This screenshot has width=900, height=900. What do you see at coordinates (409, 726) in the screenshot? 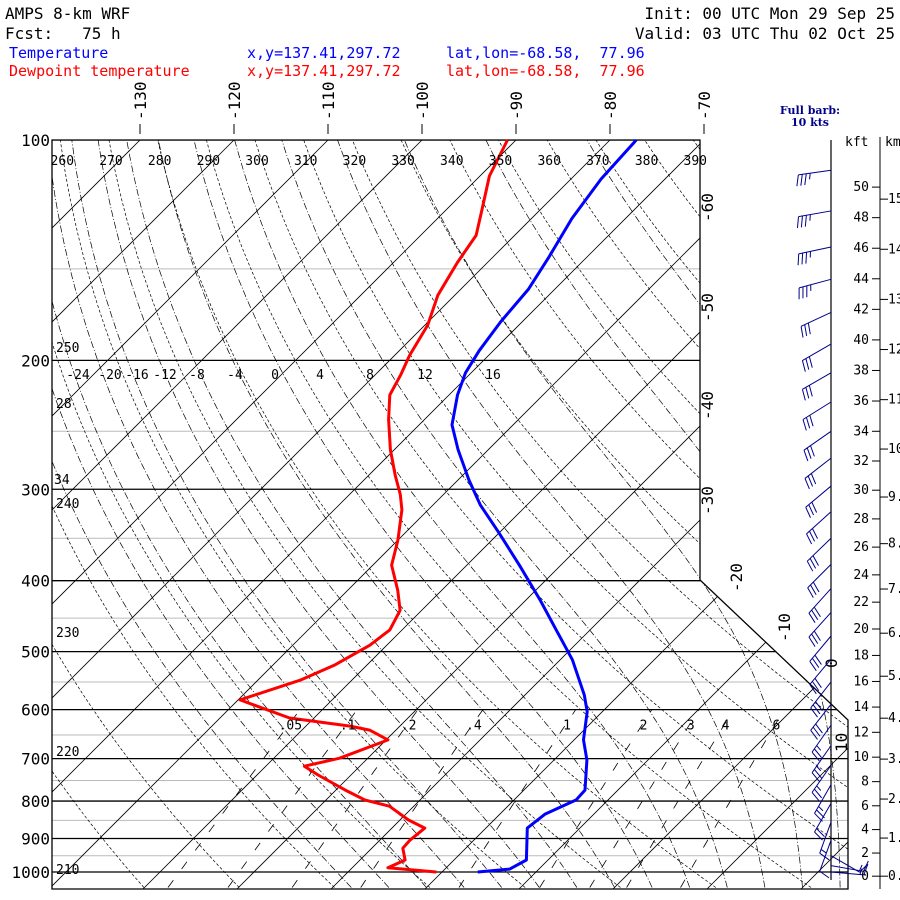
I see `mixing-ratio-label: .2` at bounding box center [409, 726].